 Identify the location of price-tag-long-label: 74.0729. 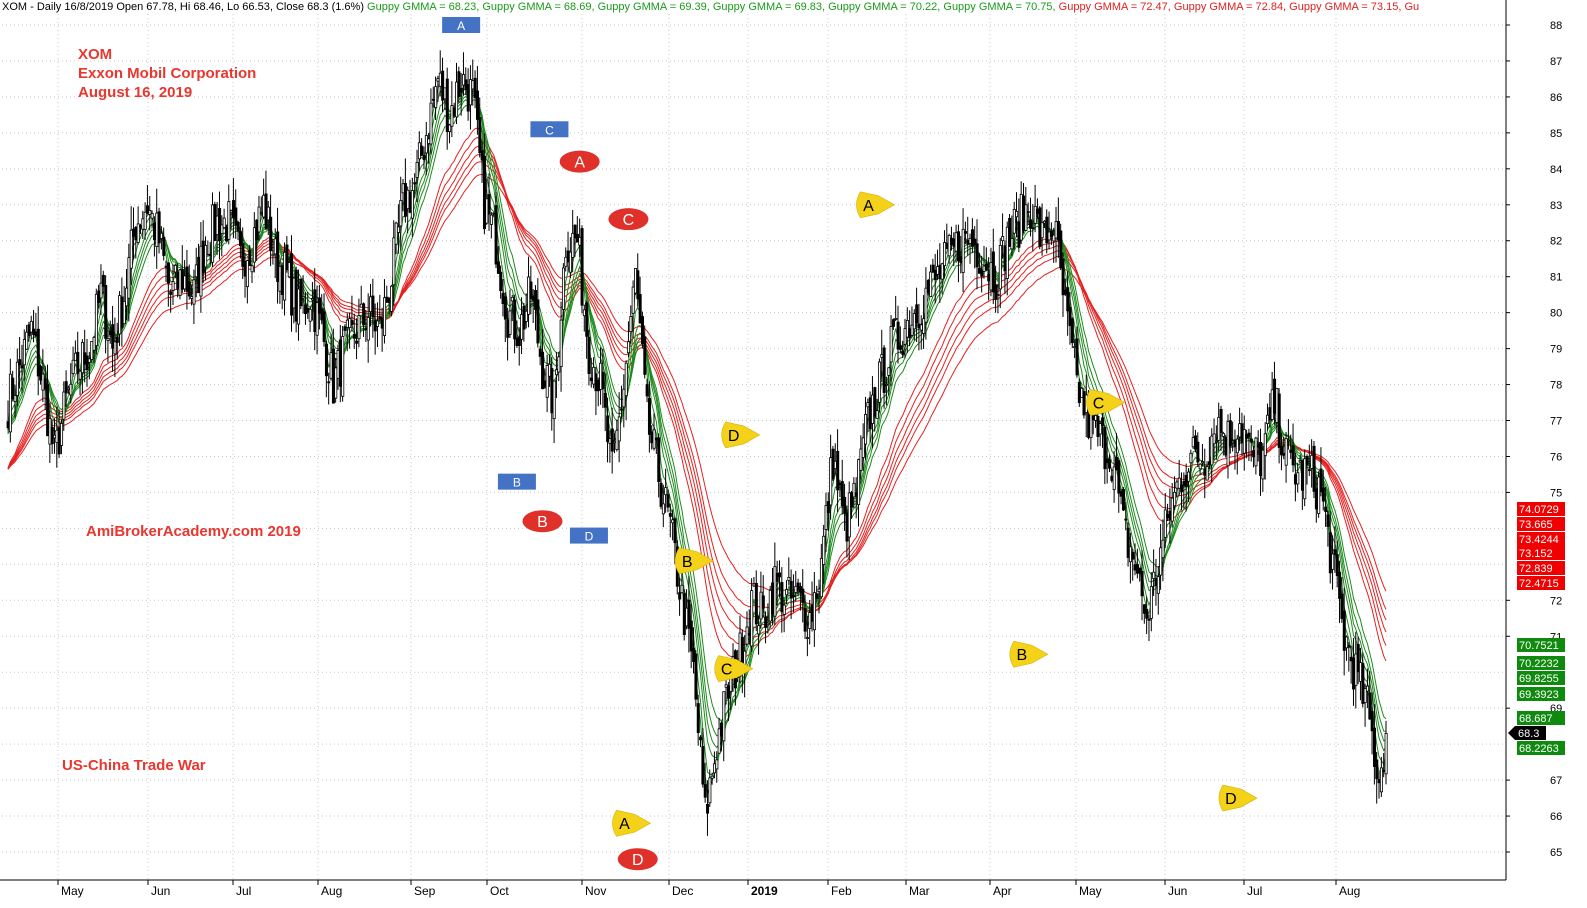
(1539, 510).